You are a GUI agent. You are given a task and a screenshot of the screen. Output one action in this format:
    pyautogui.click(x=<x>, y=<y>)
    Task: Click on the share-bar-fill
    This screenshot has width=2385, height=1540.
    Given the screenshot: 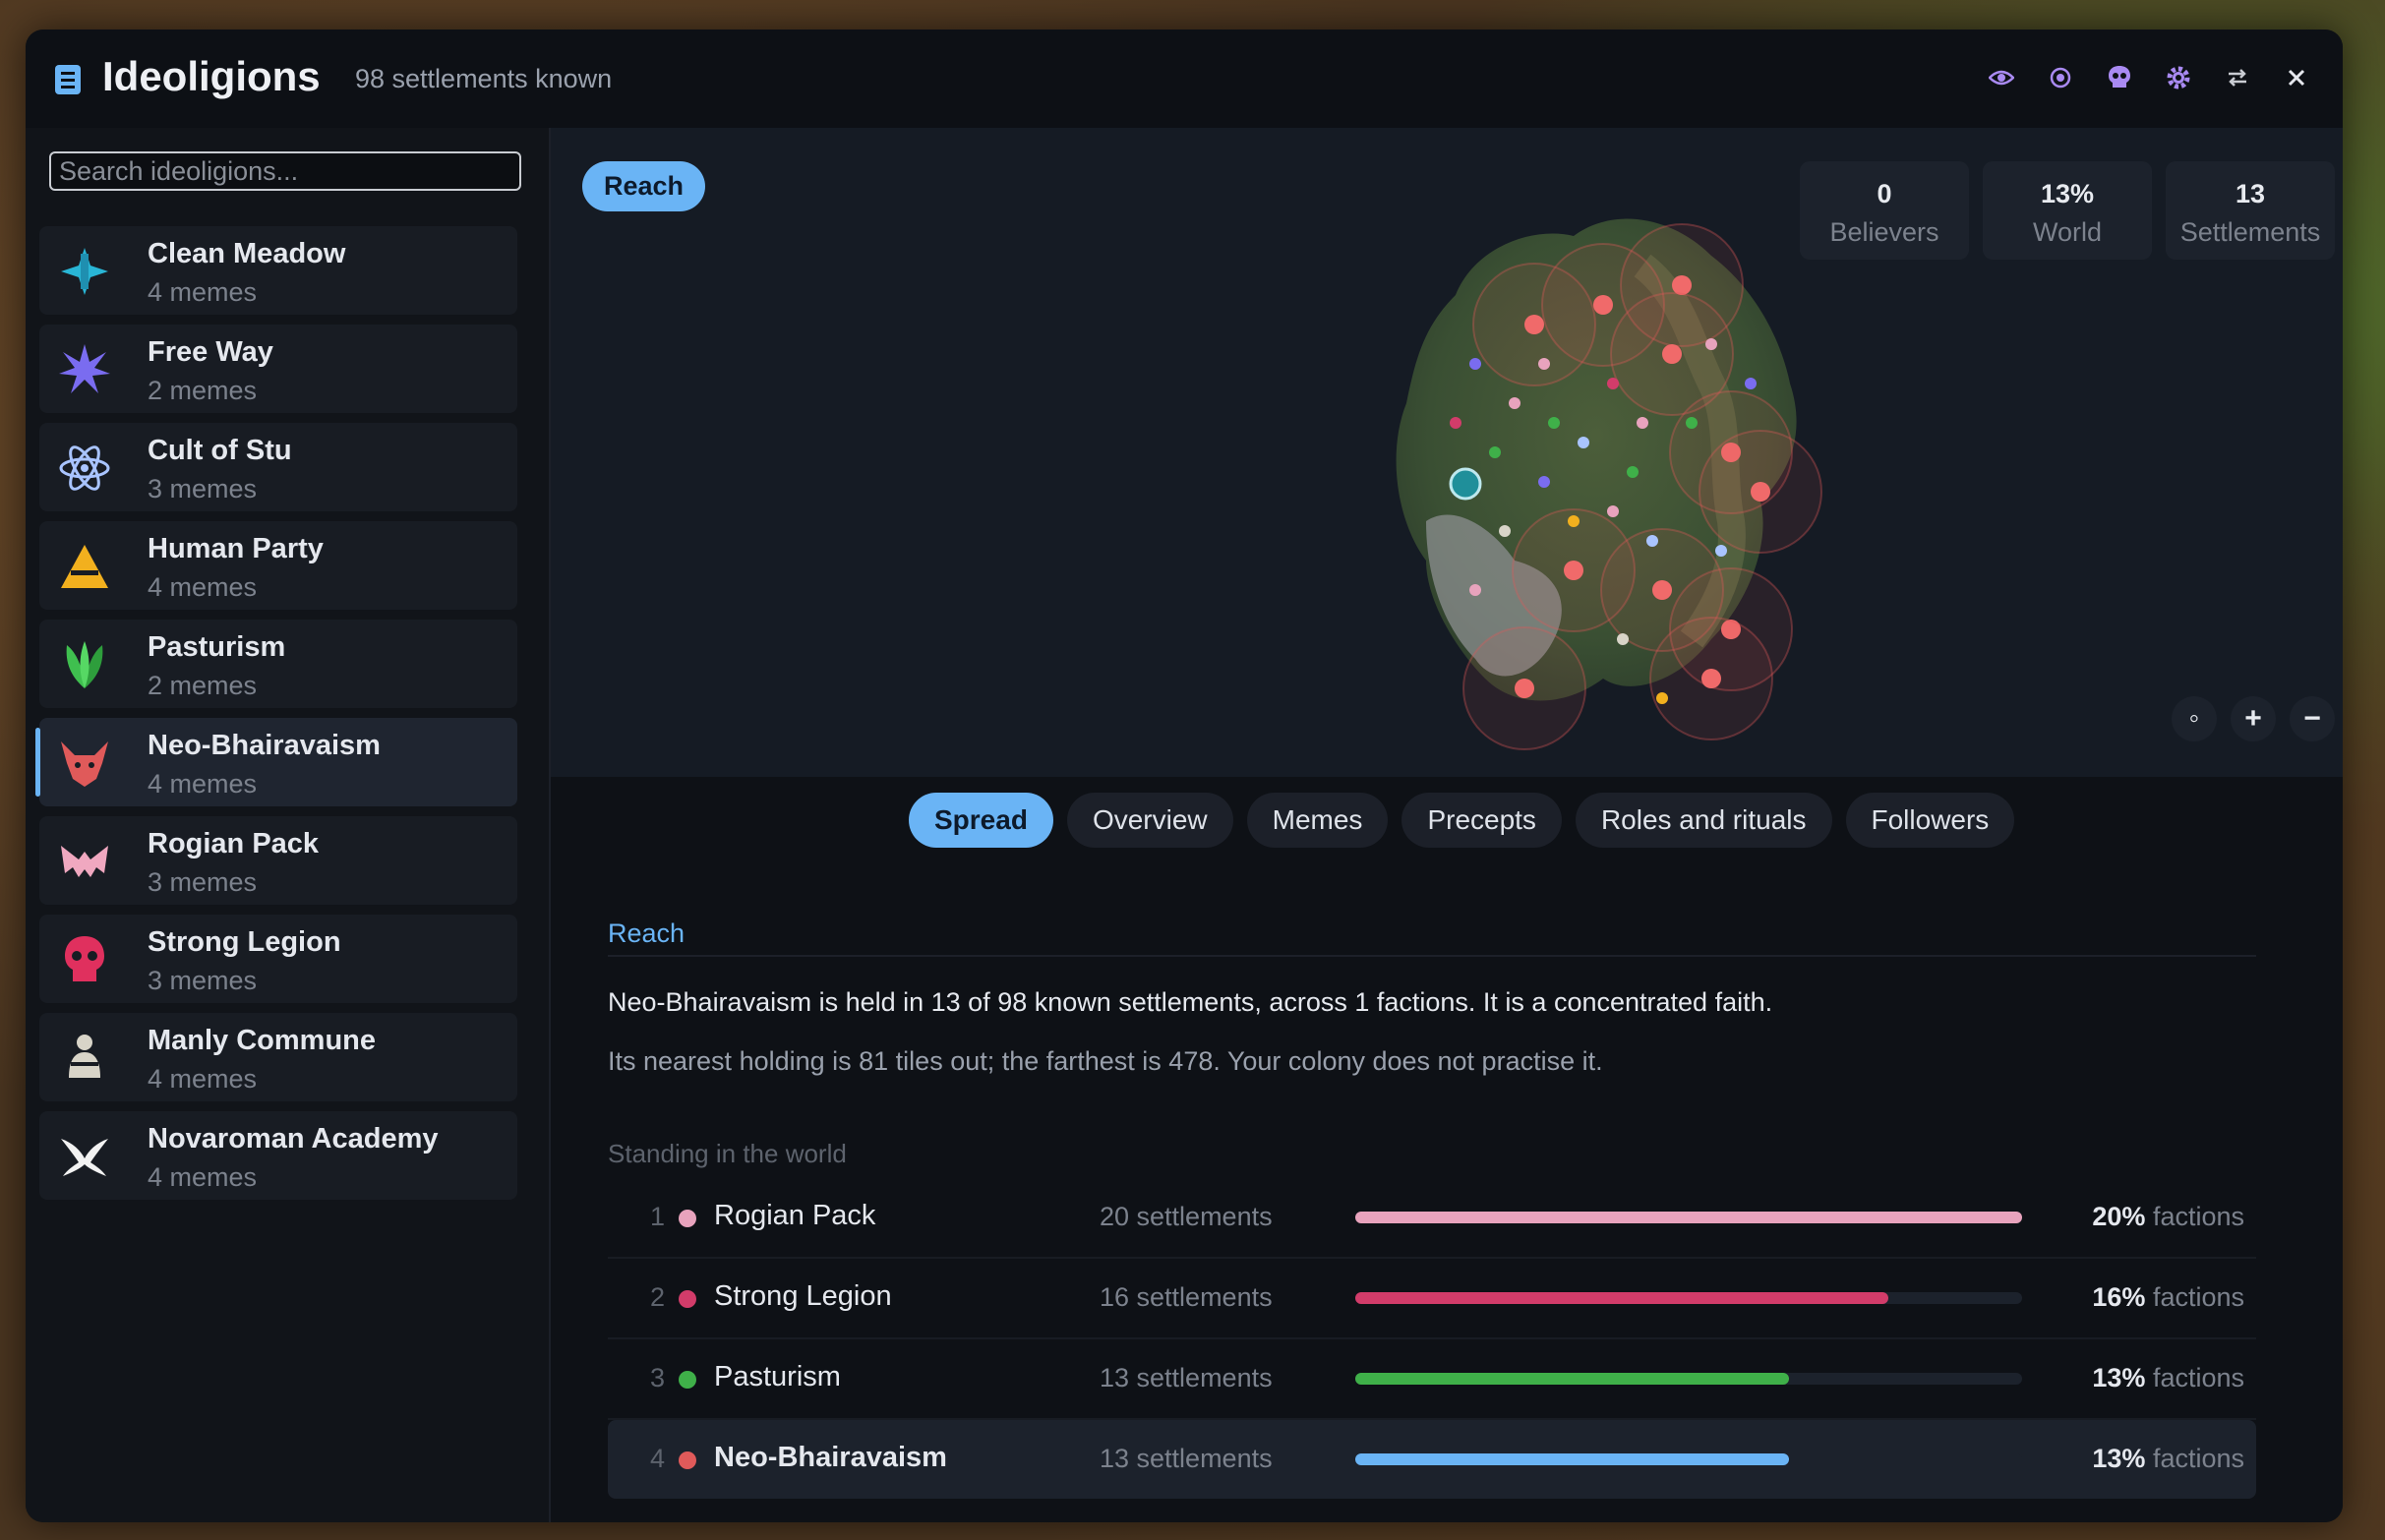 What is the action you would take?
    pyautogui.click(x=1572, y=1379)
    